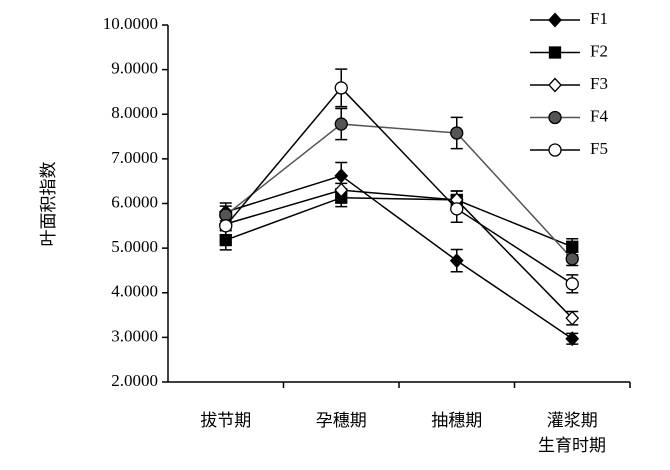 The image size is (670, 470). Describe the element at coordinates (599, 148) in the screenshot. I see `legend-label: F5` at that location.